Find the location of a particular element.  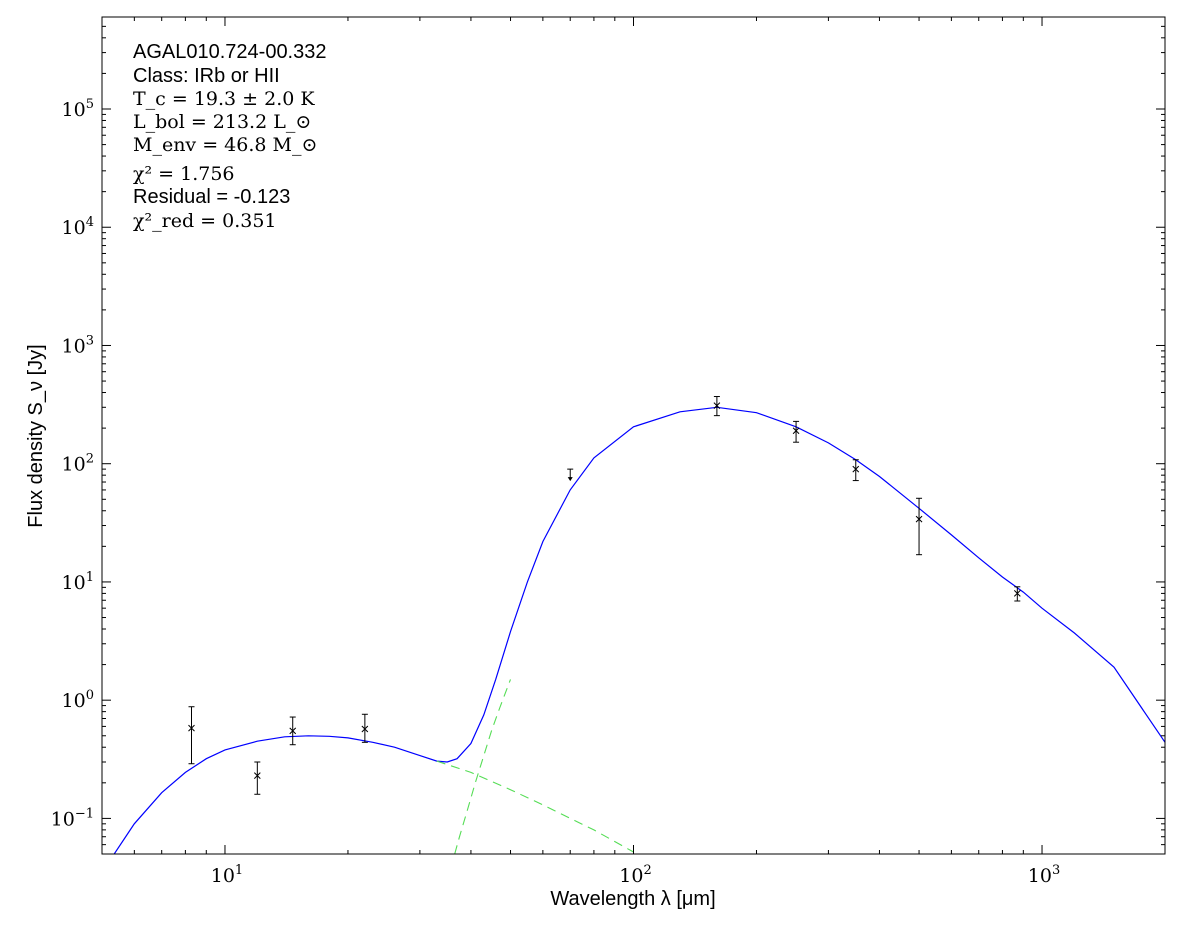

upper-limit-point is located at coordinates (570, 475).